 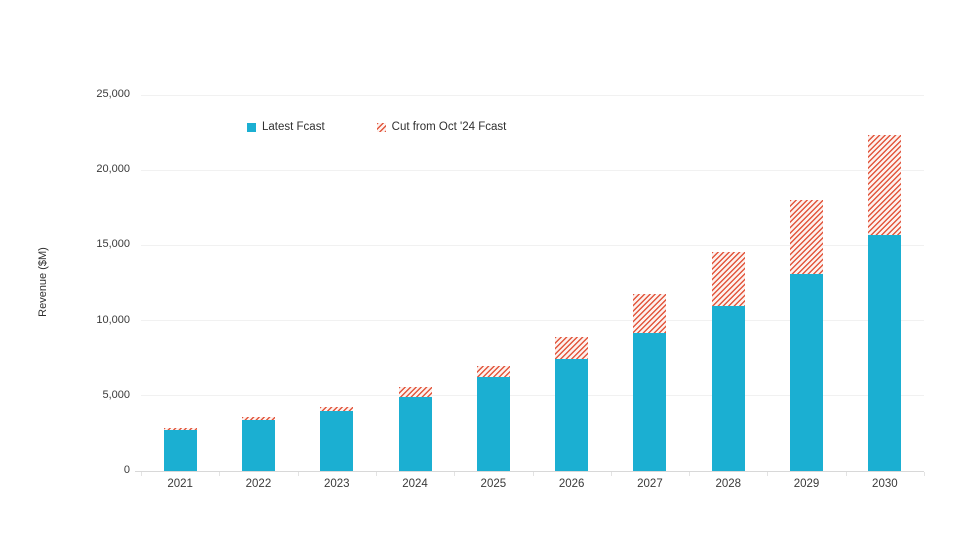 What do you see at coordinates (258, 418) in the screenshot?
I see `bar-hatched-2022` at bounding box center [258, 418].